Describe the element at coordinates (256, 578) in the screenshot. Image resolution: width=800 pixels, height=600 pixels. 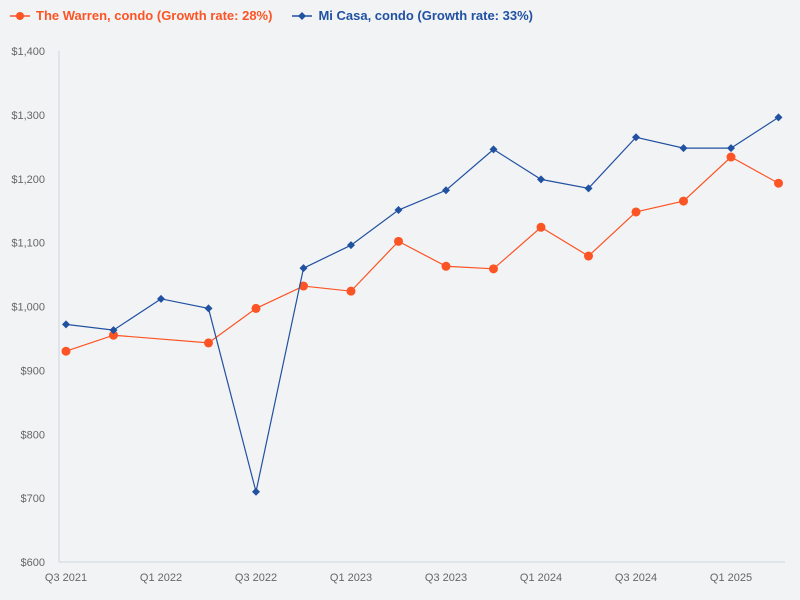
I see `x-tick-label: Q3 2022` at that location.